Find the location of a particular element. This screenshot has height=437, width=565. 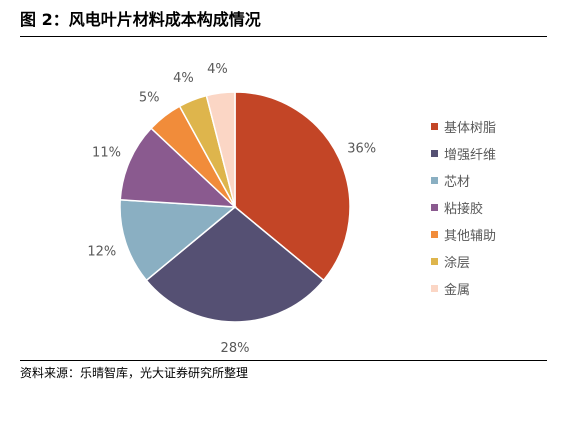

legend-item-7: 金属 is located at coordinates (463, 288).